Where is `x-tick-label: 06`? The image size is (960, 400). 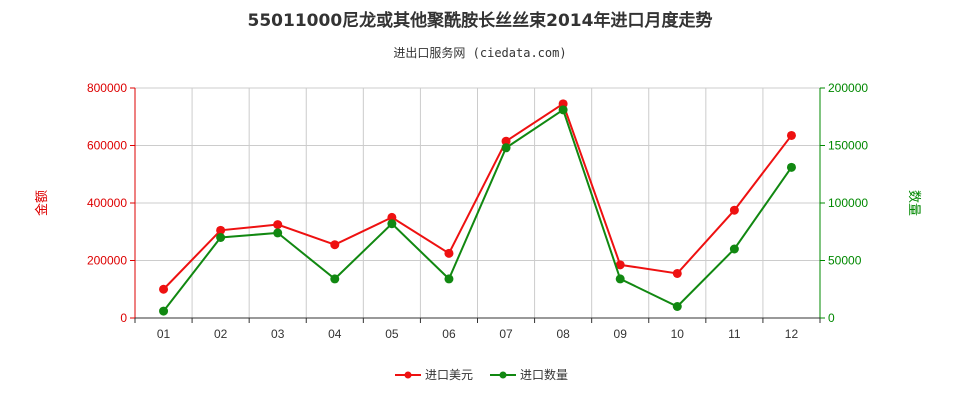 x-tick-label: 06 is located at coordinates (449, 334).